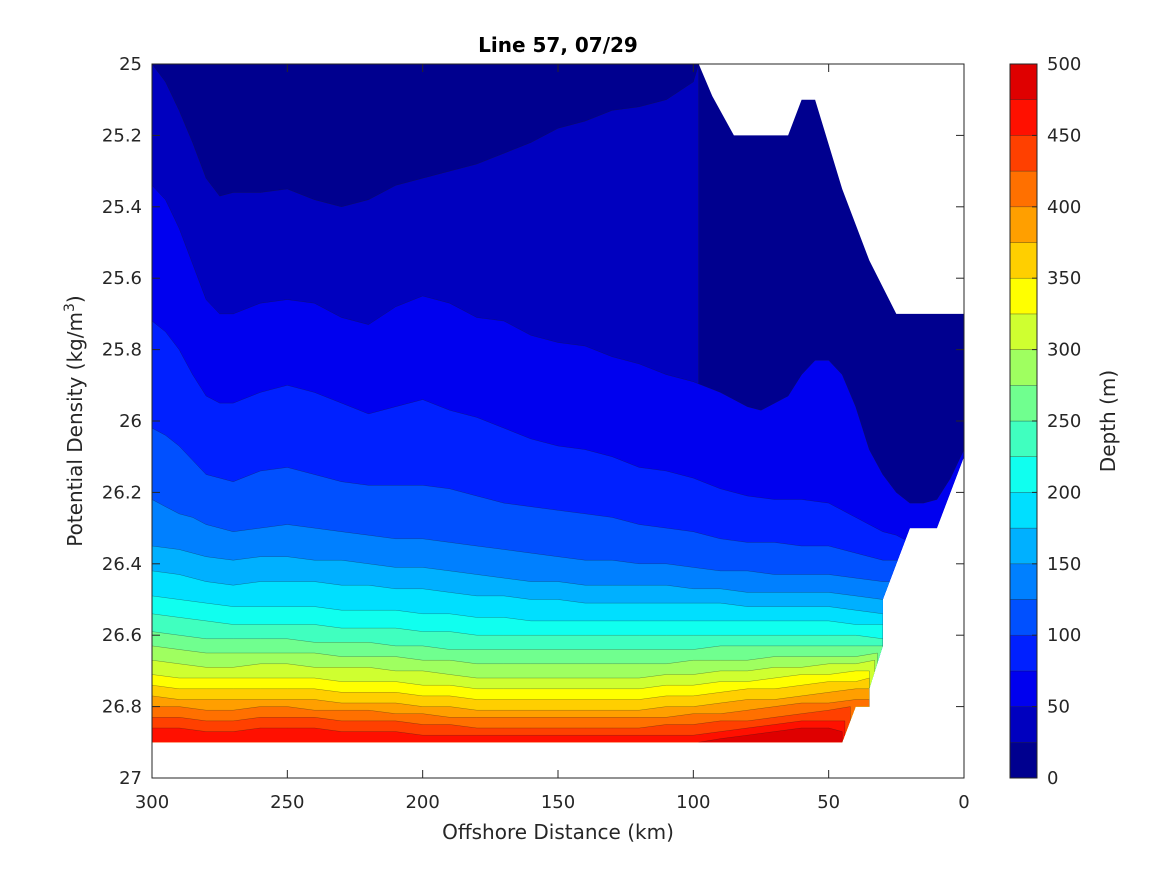 This screenshot has height=875, width=1167. What do you see at coordinates (558, 802) in the screenshot?
I see `x-tick-label: 150` at bounding box center [558, 802].